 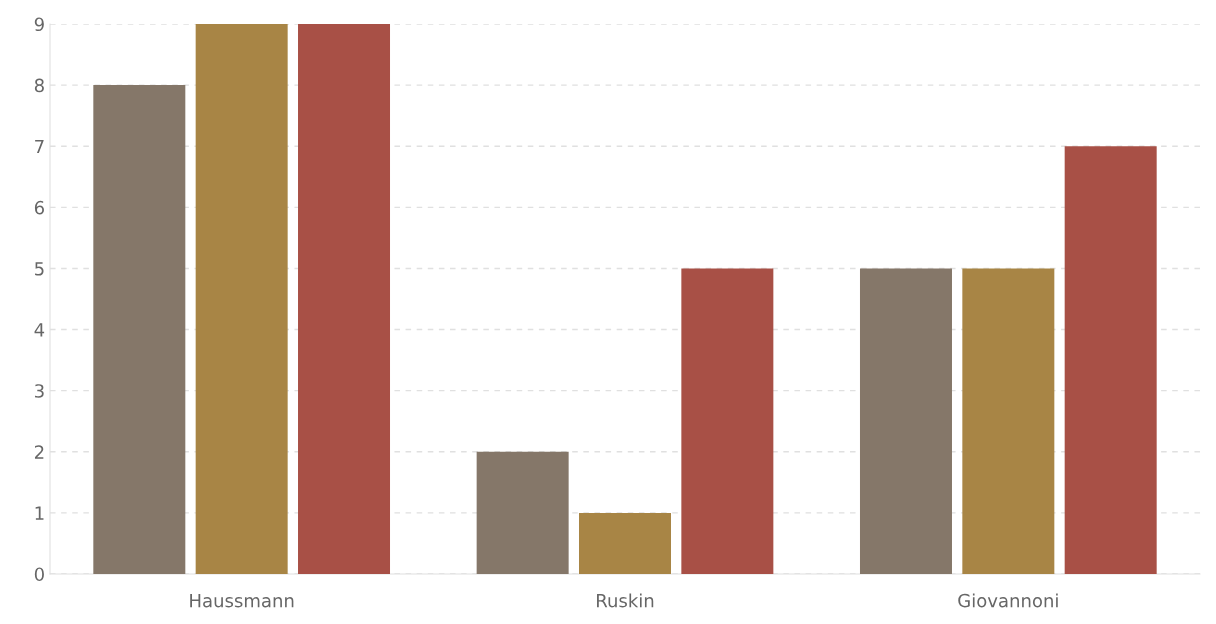 What do you see at coordinates (39, 391) in the screenshot?
I see `y-tick-label: 3` at bounding box center [39, 391].